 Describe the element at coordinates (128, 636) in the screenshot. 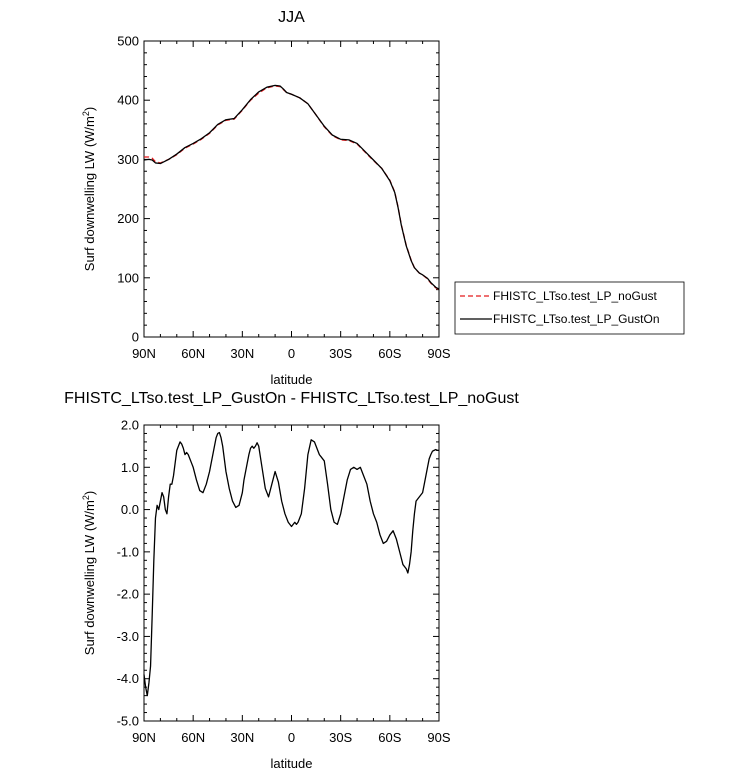

I see `bottom-panel-y-tick-label: -3.0` at that location.